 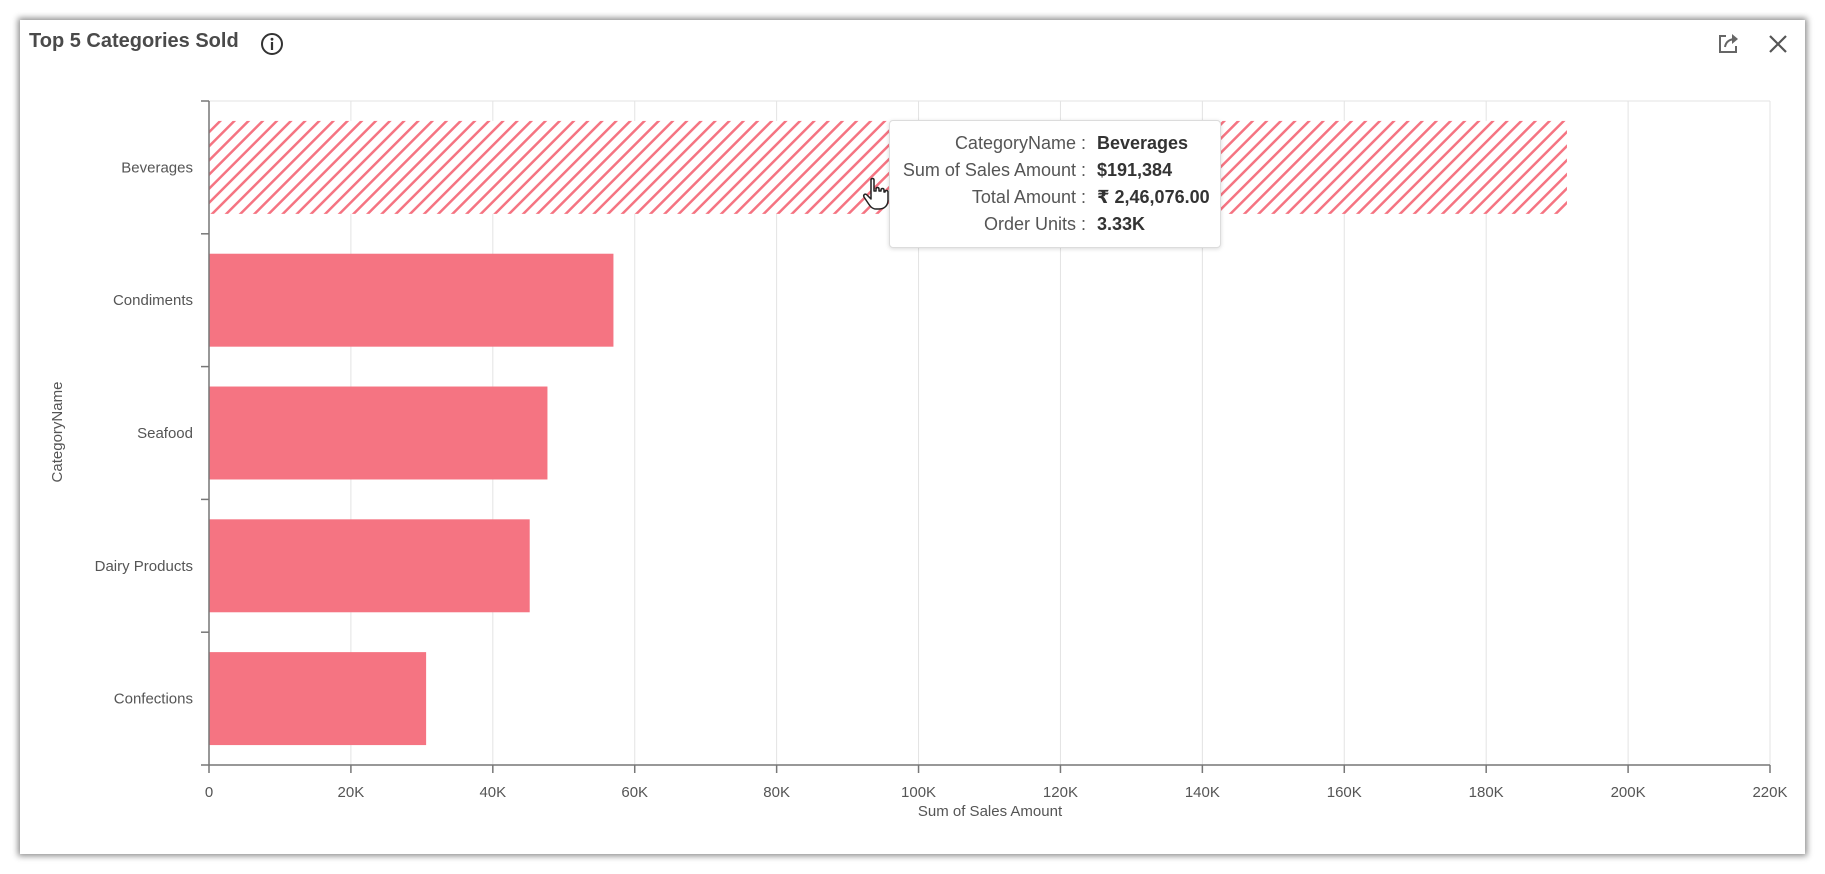 What do you see at coordinates (1729, 43) in the screenshot?
I see `export-icon` at bounding box center [1729, 43].